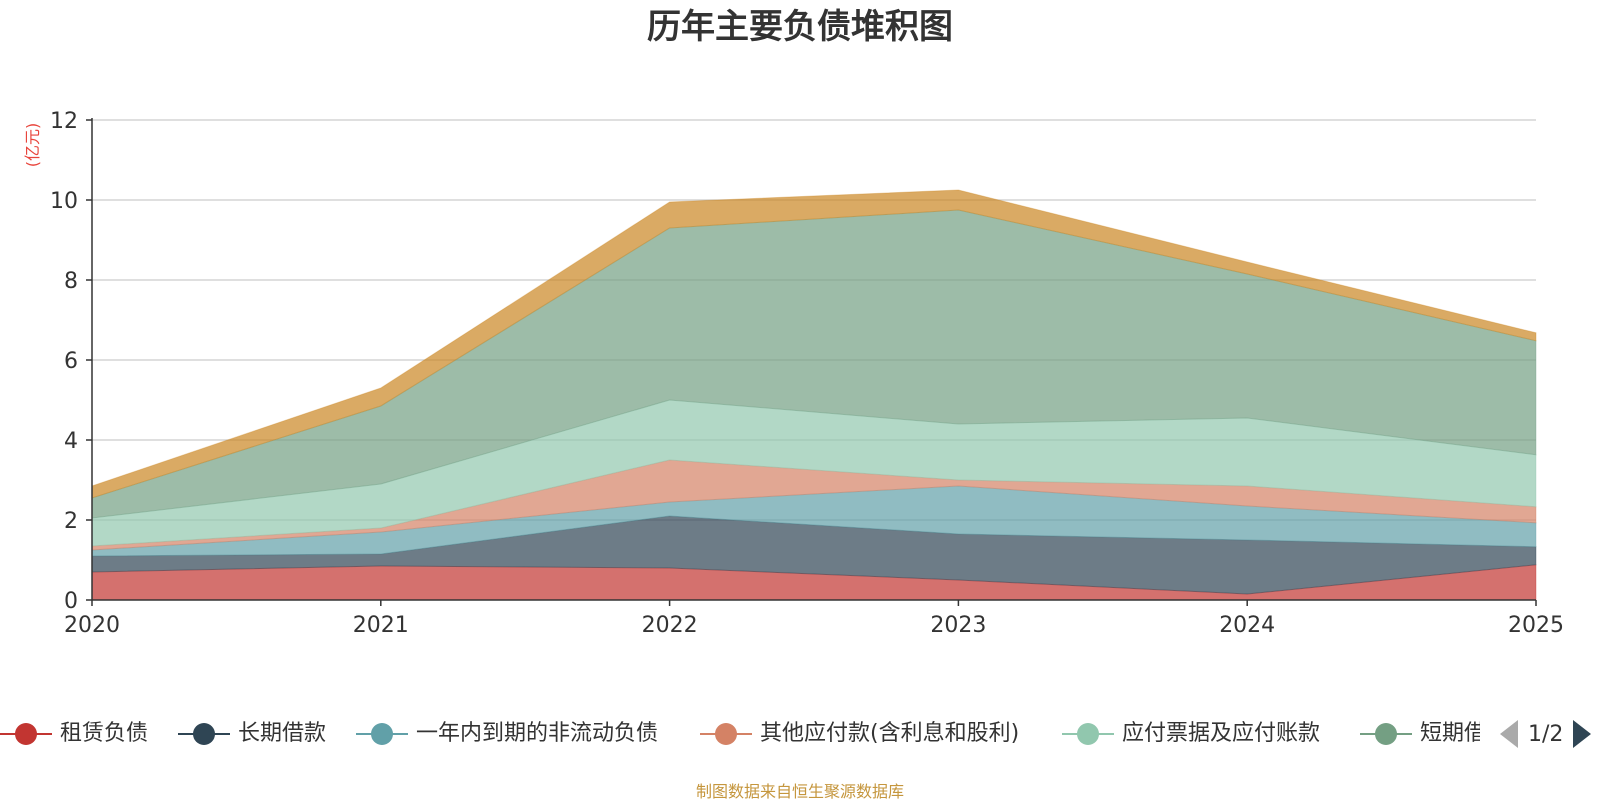 The image size is (1600, 802). I want to click on x-tick-label: 2021, so click(381, 625).